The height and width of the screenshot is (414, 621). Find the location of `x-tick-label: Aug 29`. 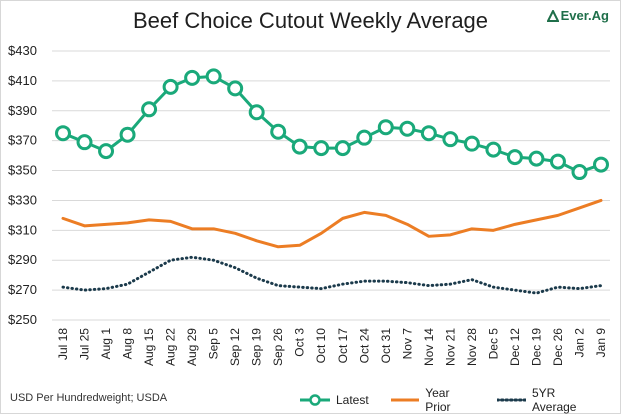

x-tick-label: Aug 29 is located at coordinates (192, 347).